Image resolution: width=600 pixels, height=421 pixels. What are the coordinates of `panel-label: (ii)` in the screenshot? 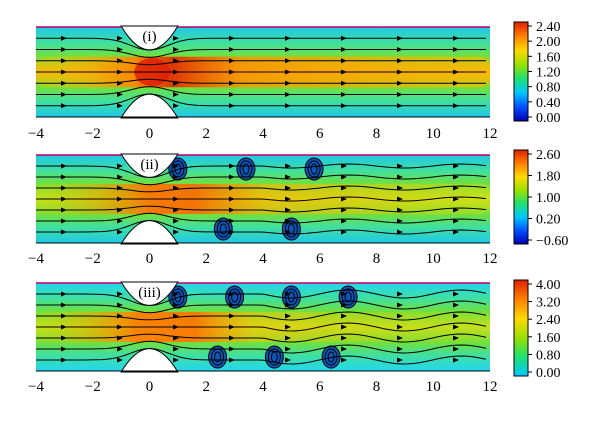 It's located at (149, 165).